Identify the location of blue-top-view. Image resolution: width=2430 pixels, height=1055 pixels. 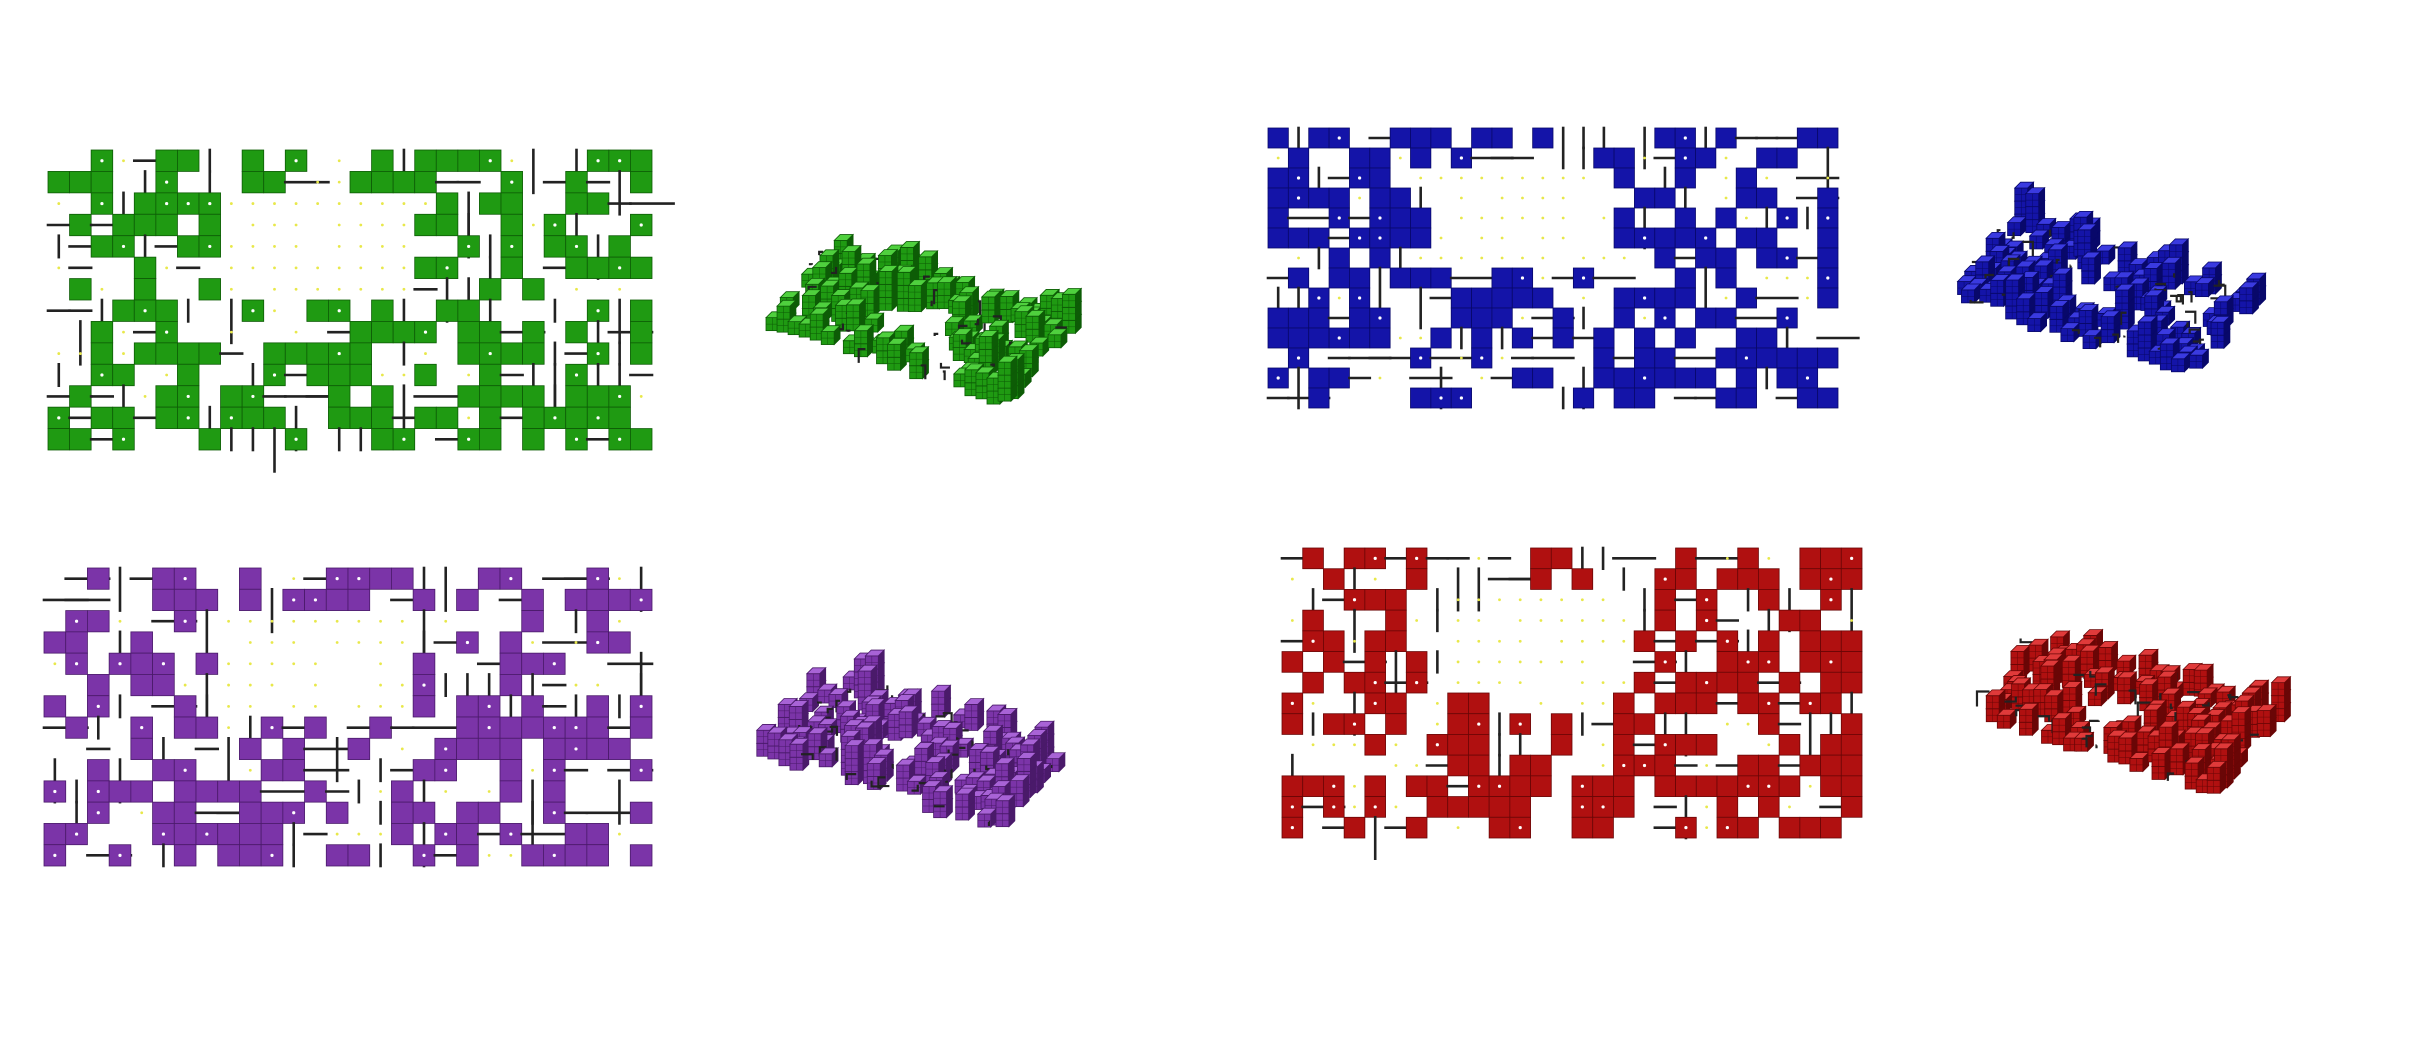
(1563, 268).